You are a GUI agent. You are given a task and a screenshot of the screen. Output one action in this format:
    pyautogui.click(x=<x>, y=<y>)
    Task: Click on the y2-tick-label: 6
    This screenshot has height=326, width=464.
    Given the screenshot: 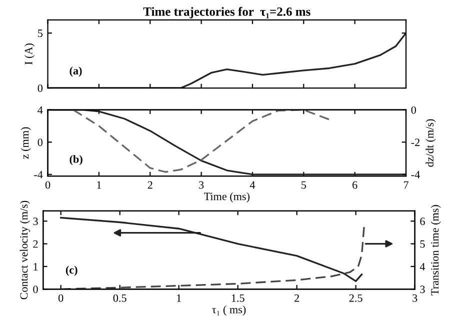 What is the action you would take?
    pyautogui.click(x=422, y=222)
    